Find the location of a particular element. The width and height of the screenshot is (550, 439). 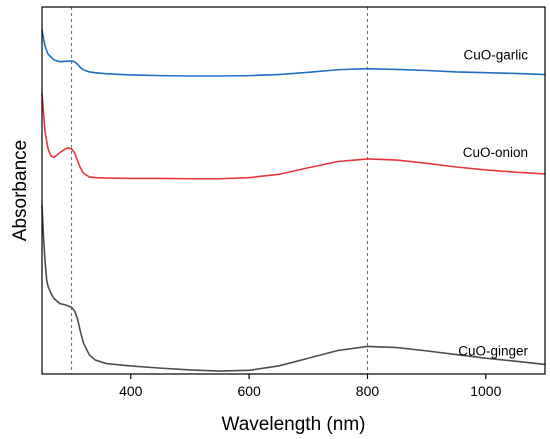

x-tick-label: 600 is located at coordinates (249, 391).